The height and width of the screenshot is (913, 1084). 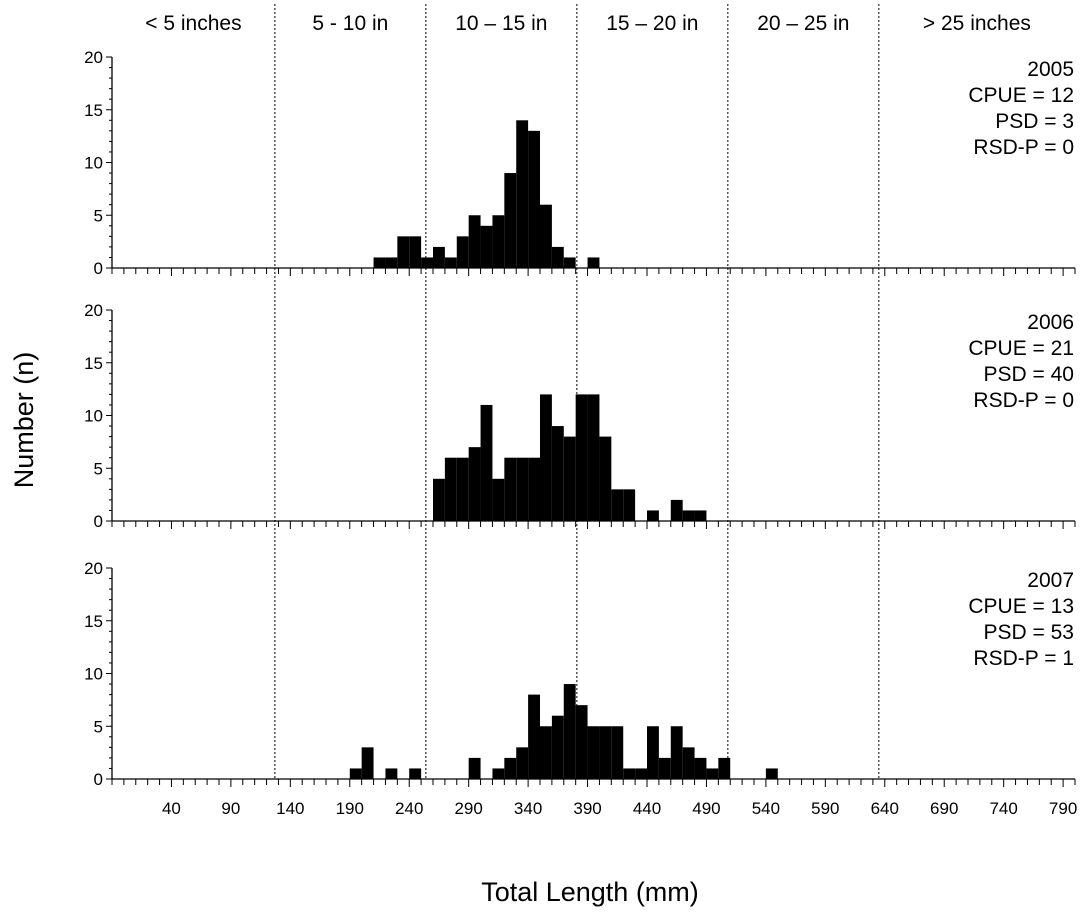 I want to click on x-tick-label: 40, so click(x=171, y=808).